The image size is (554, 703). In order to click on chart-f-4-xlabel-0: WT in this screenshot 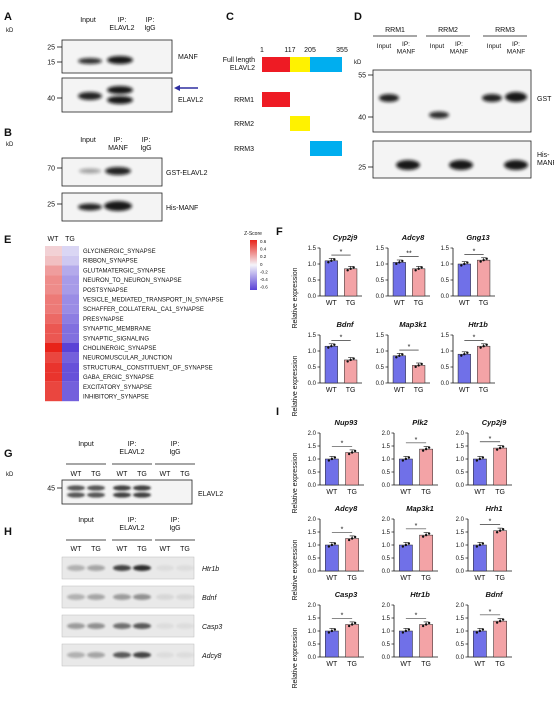, I will do `click(400, 390)`.